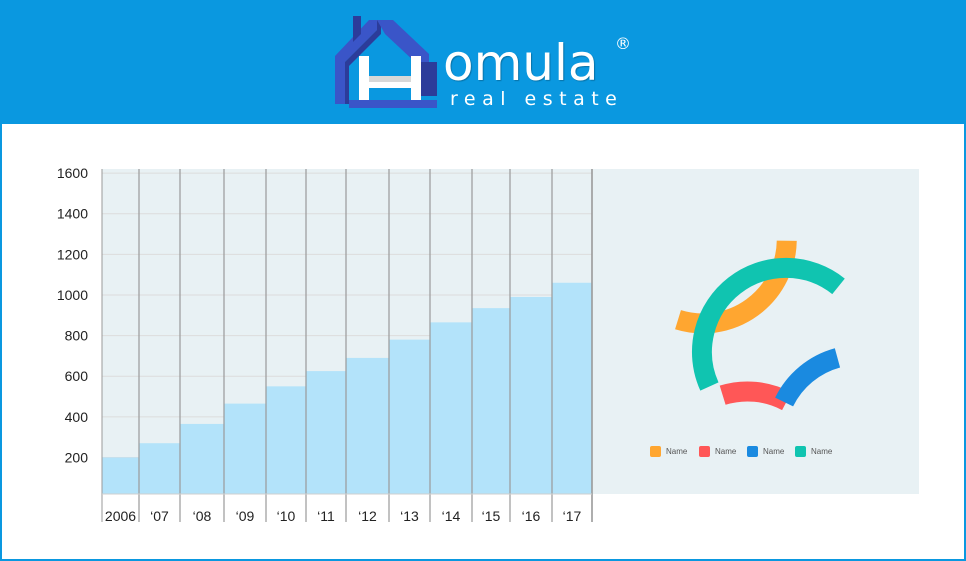 The height and width of the screenshot is (561, 966). I want to click on x-tick-label: ‘12, so click(367, 516).